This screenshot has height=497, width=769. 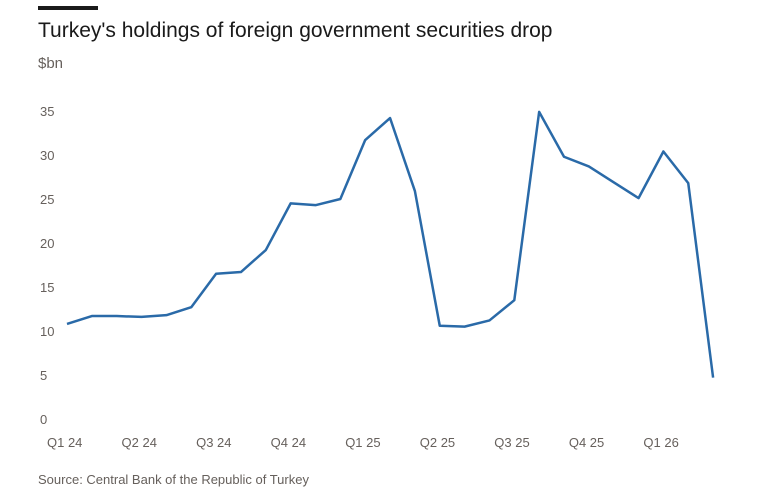 What do you see at coordinates (288, 442) in the screenshot?
I see `x-tick-label: Q4 24` at bounding box center [288, 442].